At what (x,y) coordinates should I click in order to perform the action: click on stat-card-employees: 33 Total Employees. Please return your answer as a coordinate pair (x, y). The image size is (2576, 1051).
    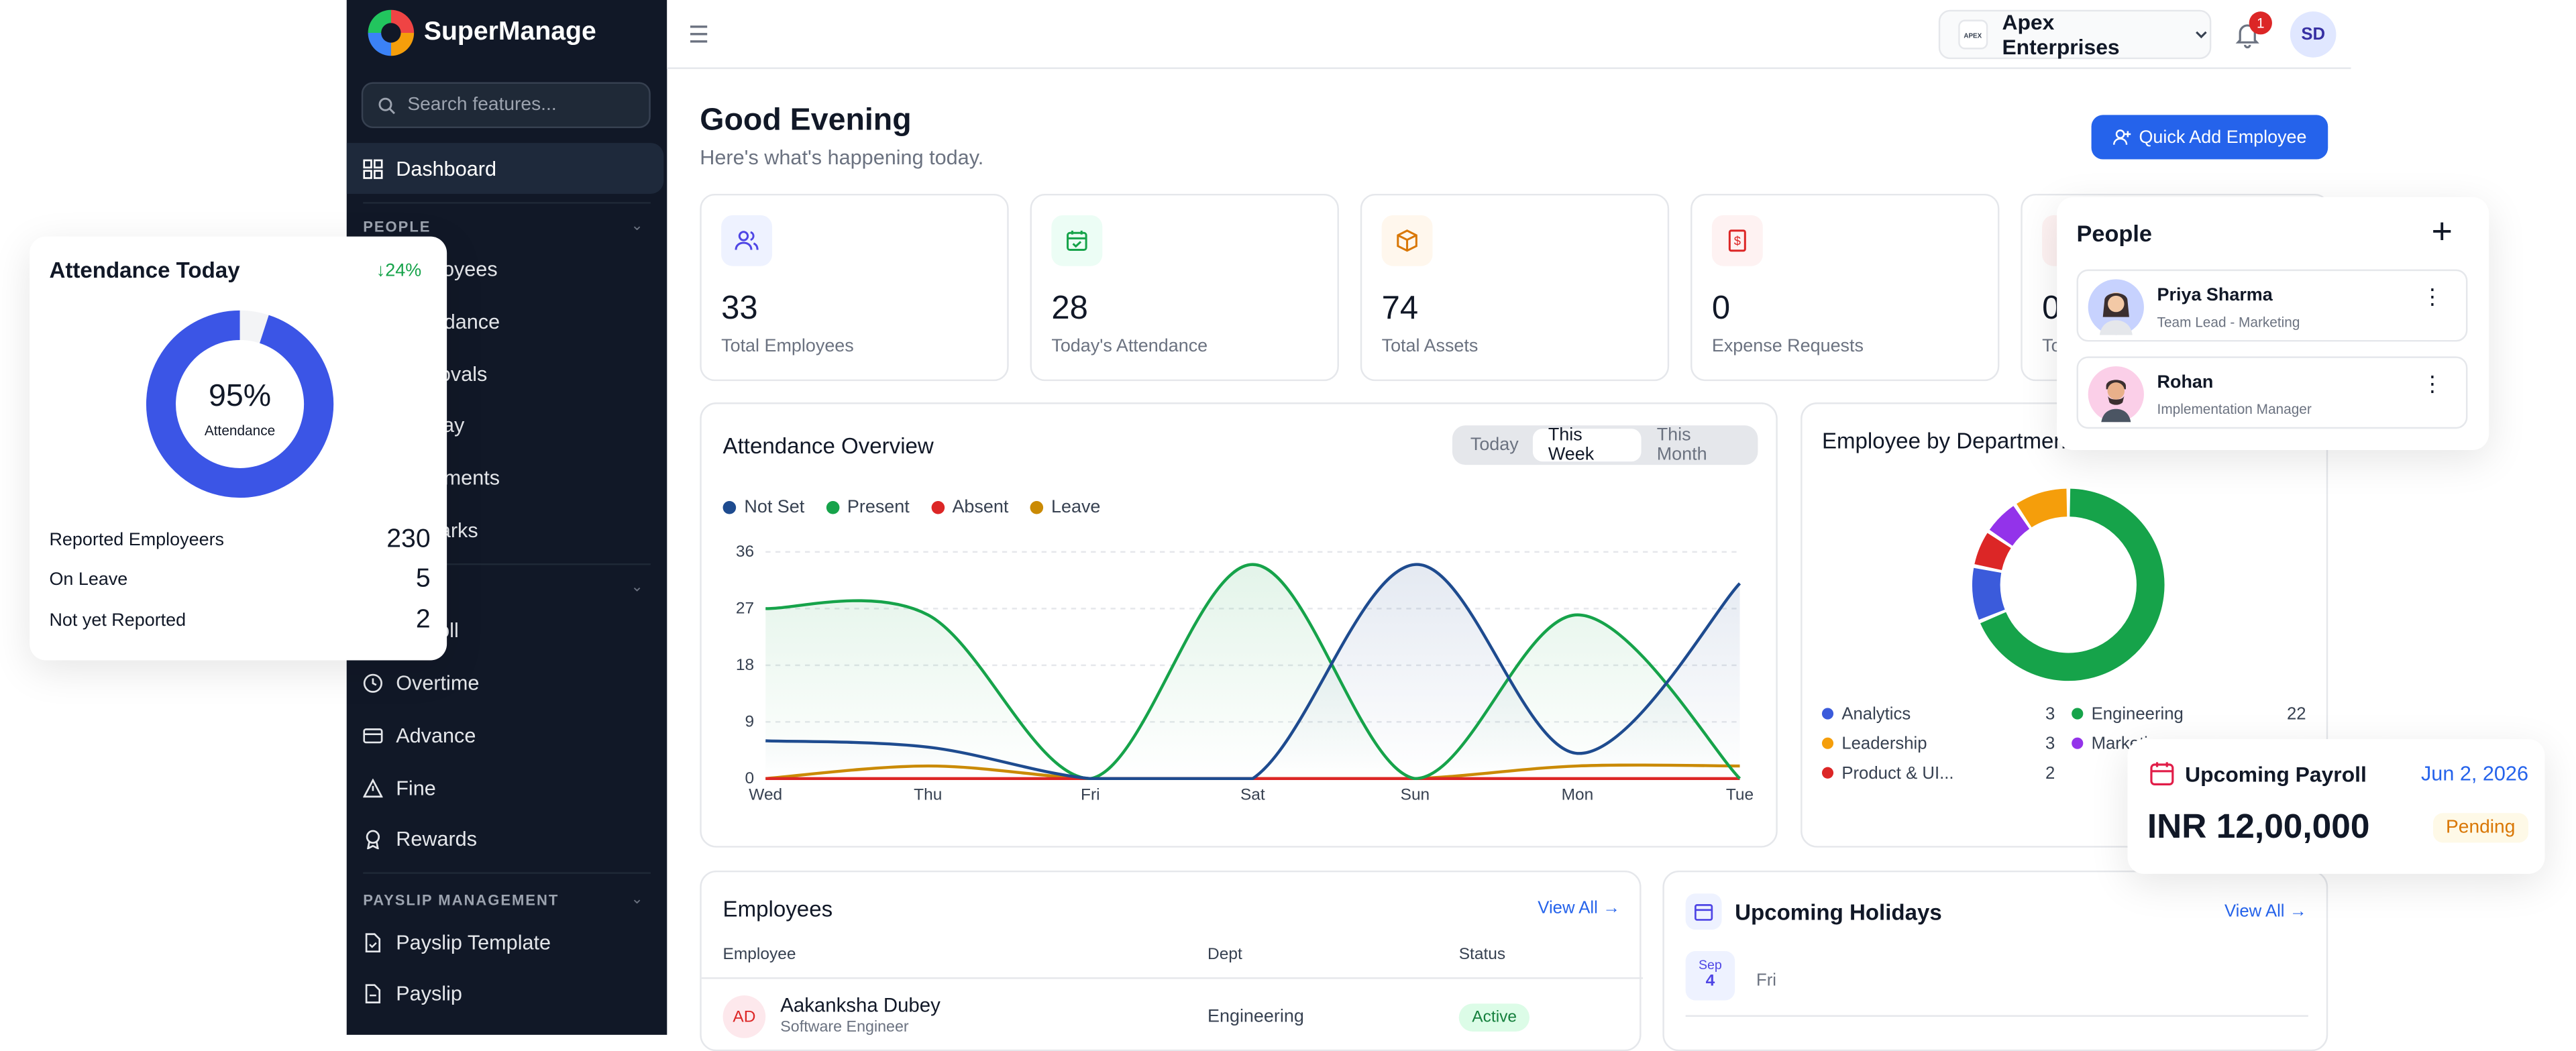
    Looking at the image, I should click on (854, 288).